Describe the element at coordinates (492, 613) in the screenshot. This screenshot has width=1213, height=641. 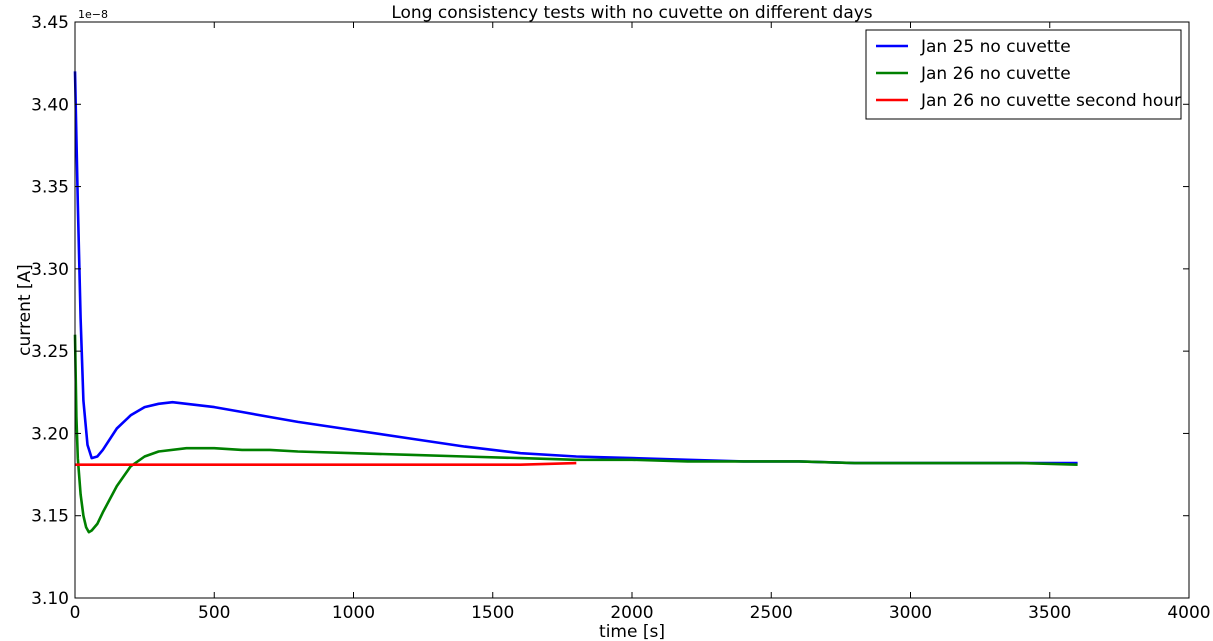
I see `x-tick-label: 1500` at that location.